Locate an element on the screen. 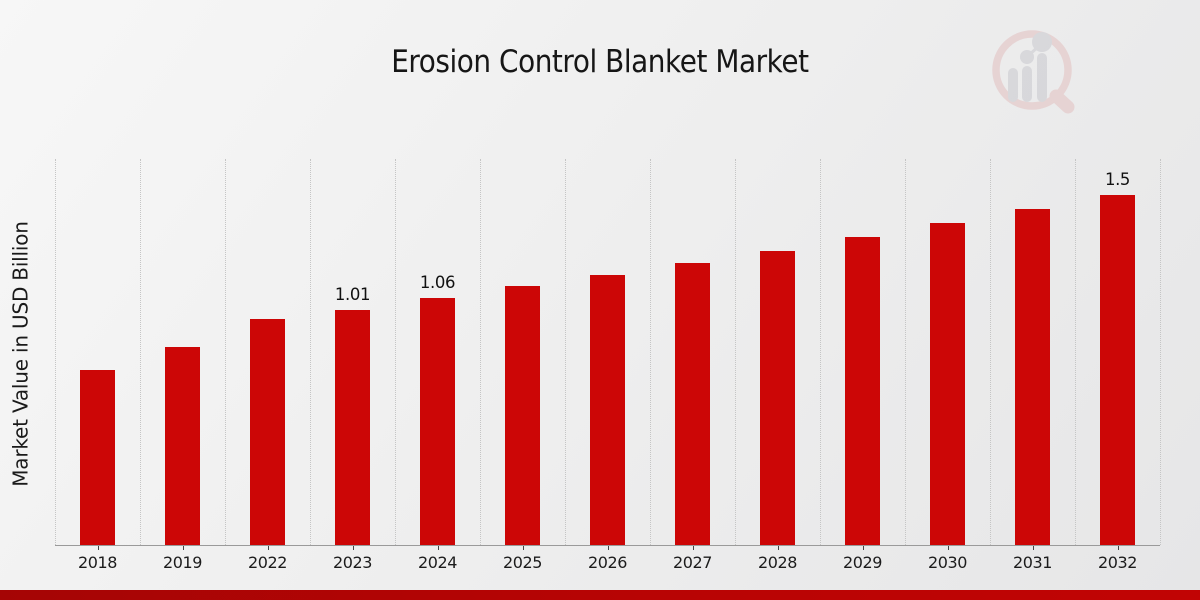 This screenshot has height=600, width=1200. bar-2028 is located at coordinates (777, 398).